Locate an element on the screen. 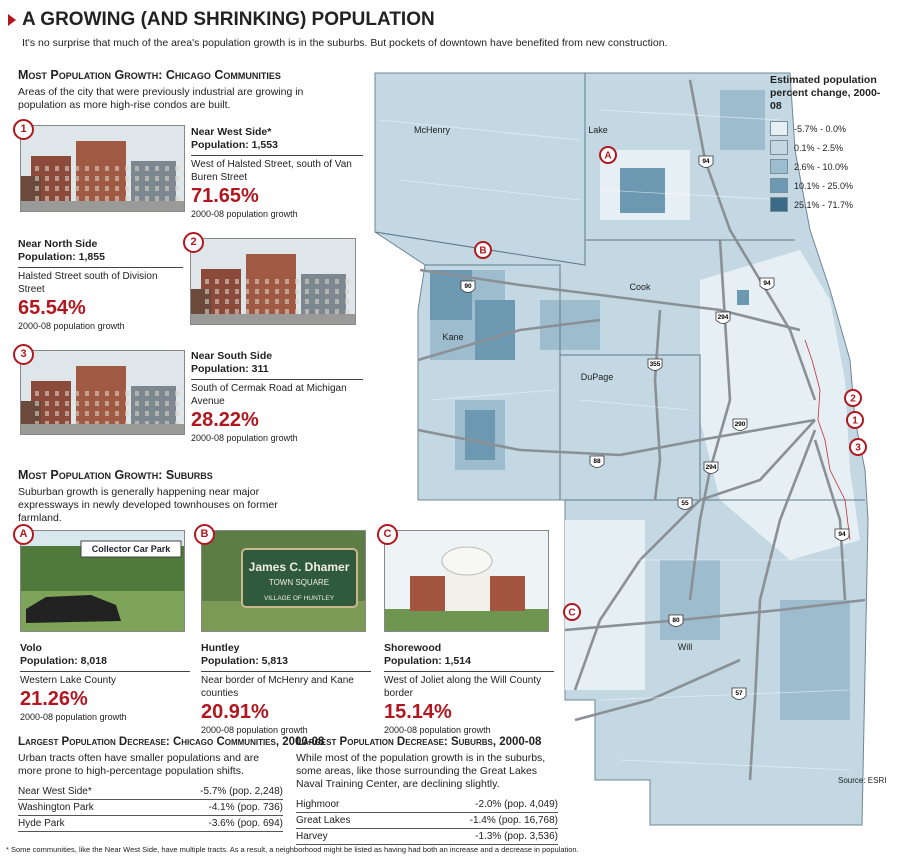 The height and width of the screenshot is (860, 900). map-marker-label: 1 is located at coordinates (855, 421).